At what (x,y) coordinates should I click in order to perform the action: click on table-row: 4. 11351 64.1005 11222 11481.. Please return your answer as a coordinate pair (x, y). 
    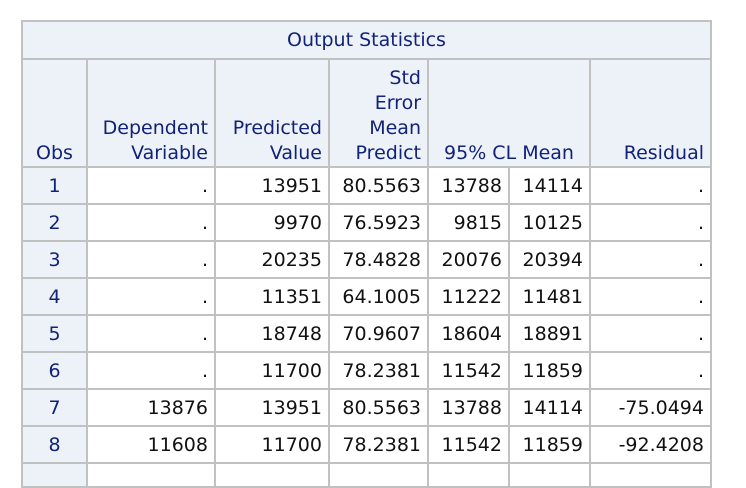
    Looking at the image, I should click on (366, 296).